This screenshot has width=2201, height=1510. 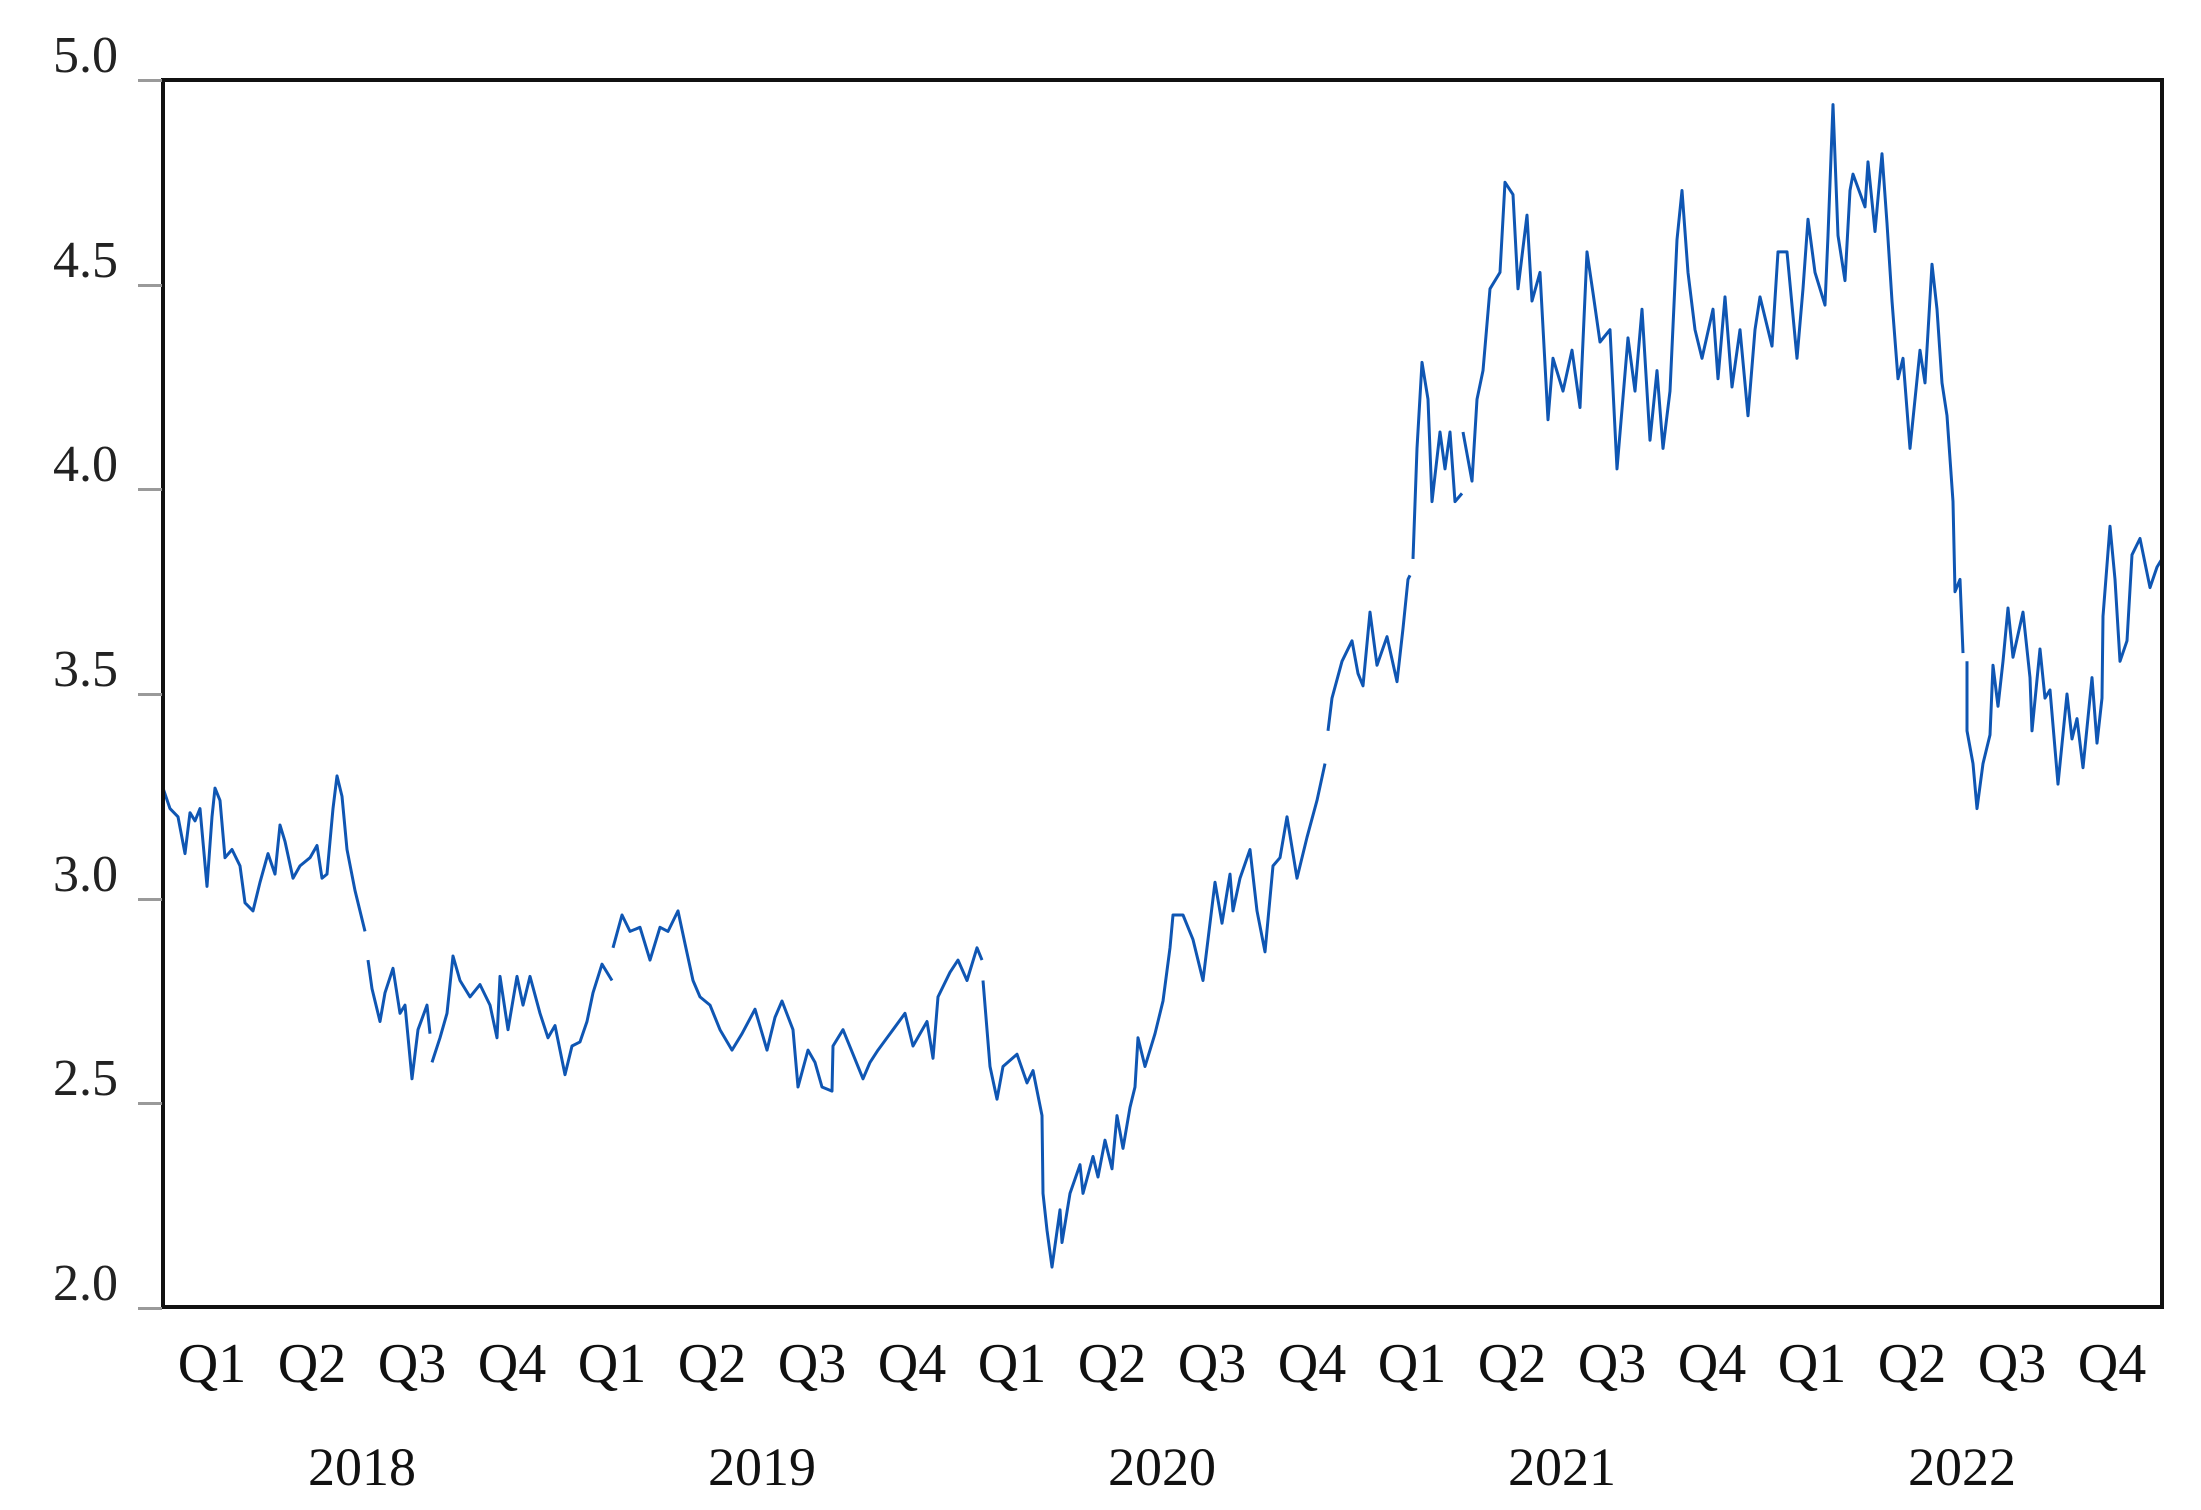 What do you see at coordinates (85, 55) in the screenshot?
I see `y-tick-label: 5.0` at bounding box center [85, 55].